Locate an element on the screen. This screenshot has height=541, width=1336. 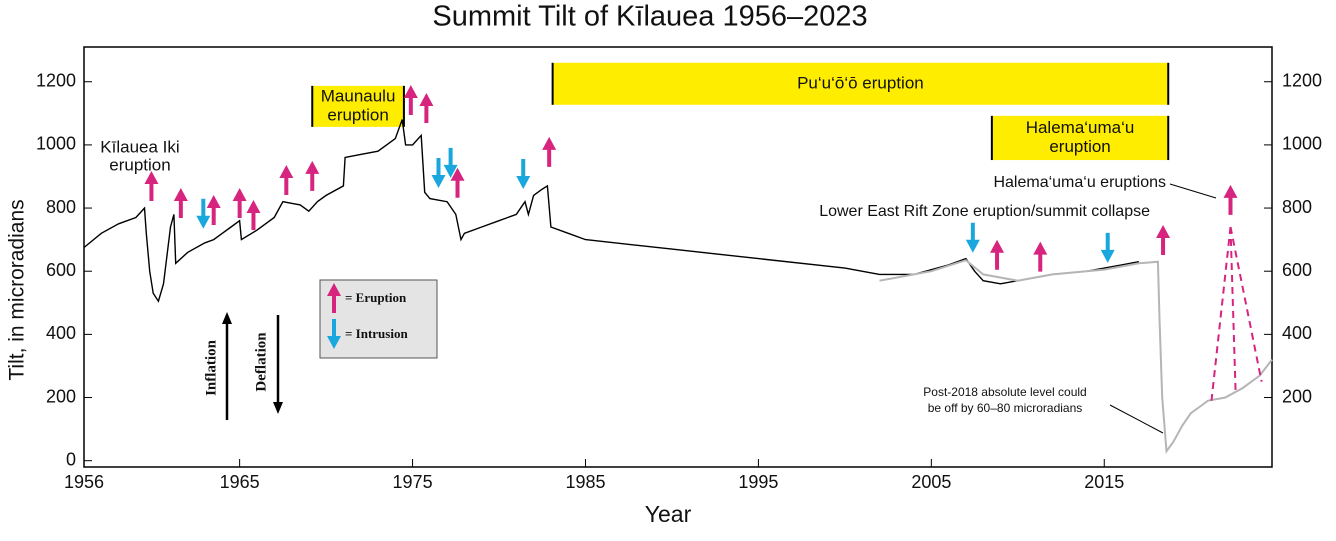
y2-tick-label: 1200 is located at coordinates (1302, 80).